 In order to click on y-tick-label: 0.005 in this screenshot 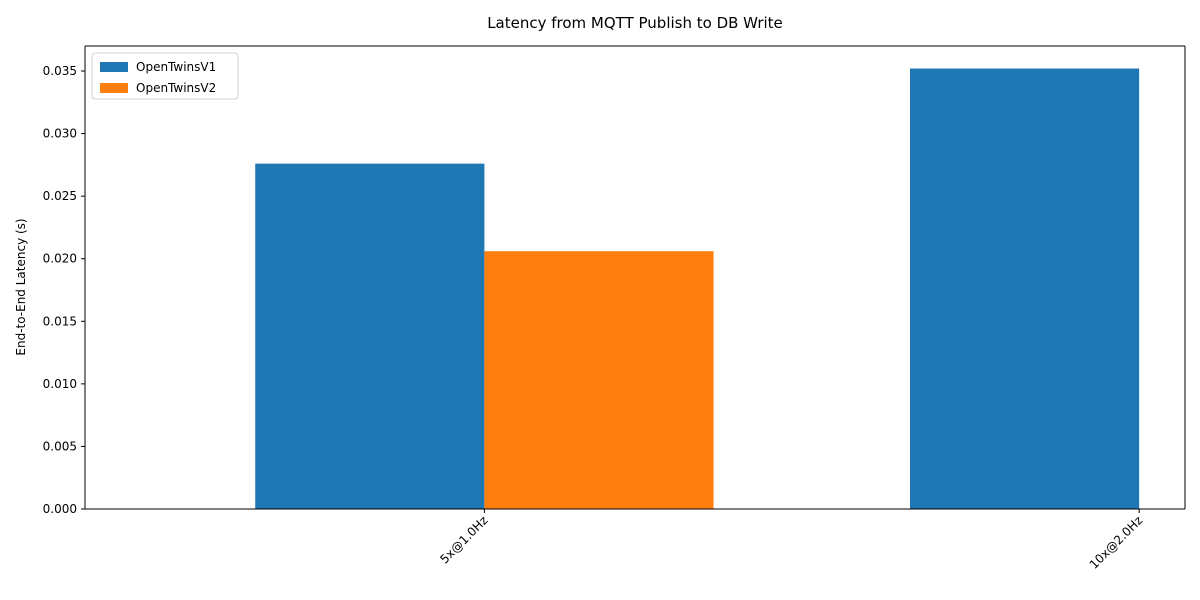, I will do `click(60, 446)`.